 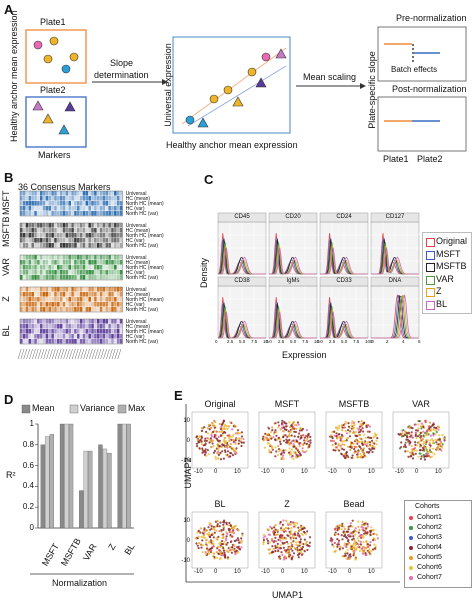 I want to click on cohort-legend-label: Cohort3, so click(x=429, y=537).